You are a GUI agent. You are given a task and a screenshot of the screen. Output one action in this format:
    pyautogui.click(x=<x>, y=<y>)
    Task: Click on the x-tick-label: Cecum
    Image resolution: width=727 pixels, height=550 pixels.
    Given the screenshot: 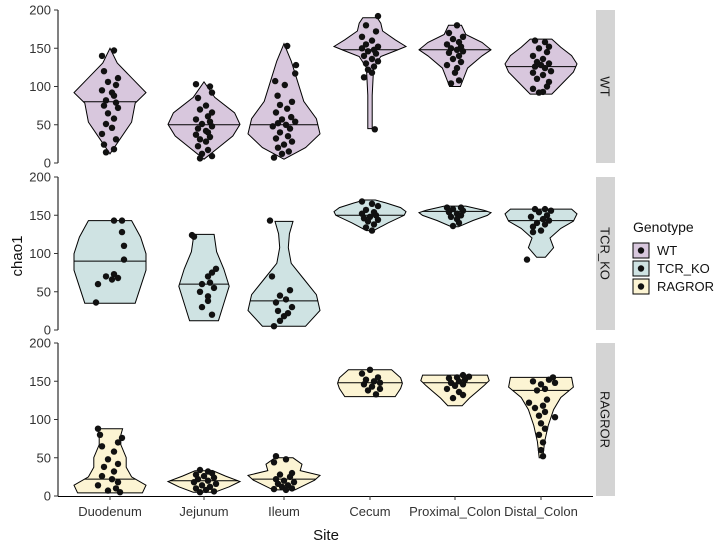 What is the action you would take?
    pyautogui.click(x=369, y=511)
    